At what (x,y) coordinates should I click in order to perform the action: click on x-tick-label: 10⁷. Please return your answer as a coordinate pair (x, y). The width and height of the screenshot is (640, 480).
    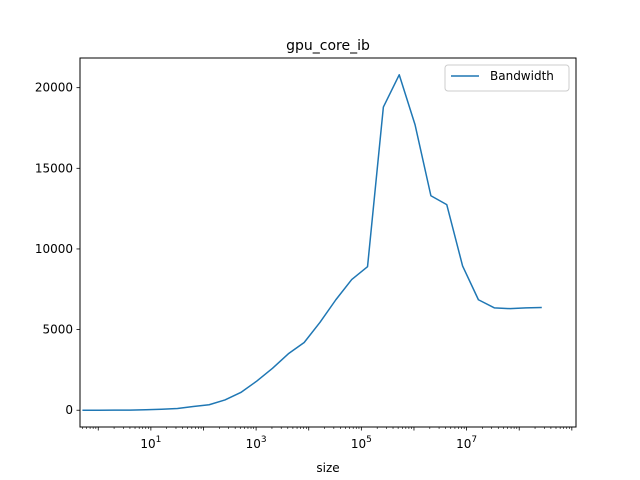
    Looking at the image, I should click on (466, 443).